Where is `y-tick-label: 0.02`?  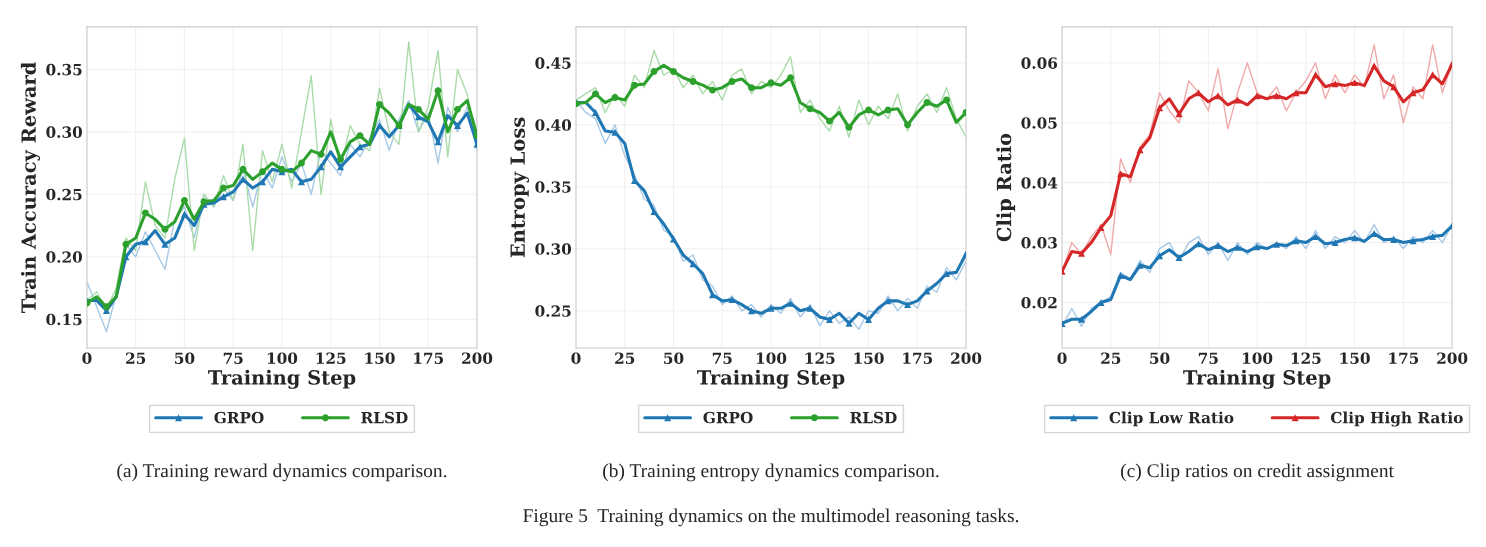
y-tick-label: 0.02 is located at coordinates (1039, 302).